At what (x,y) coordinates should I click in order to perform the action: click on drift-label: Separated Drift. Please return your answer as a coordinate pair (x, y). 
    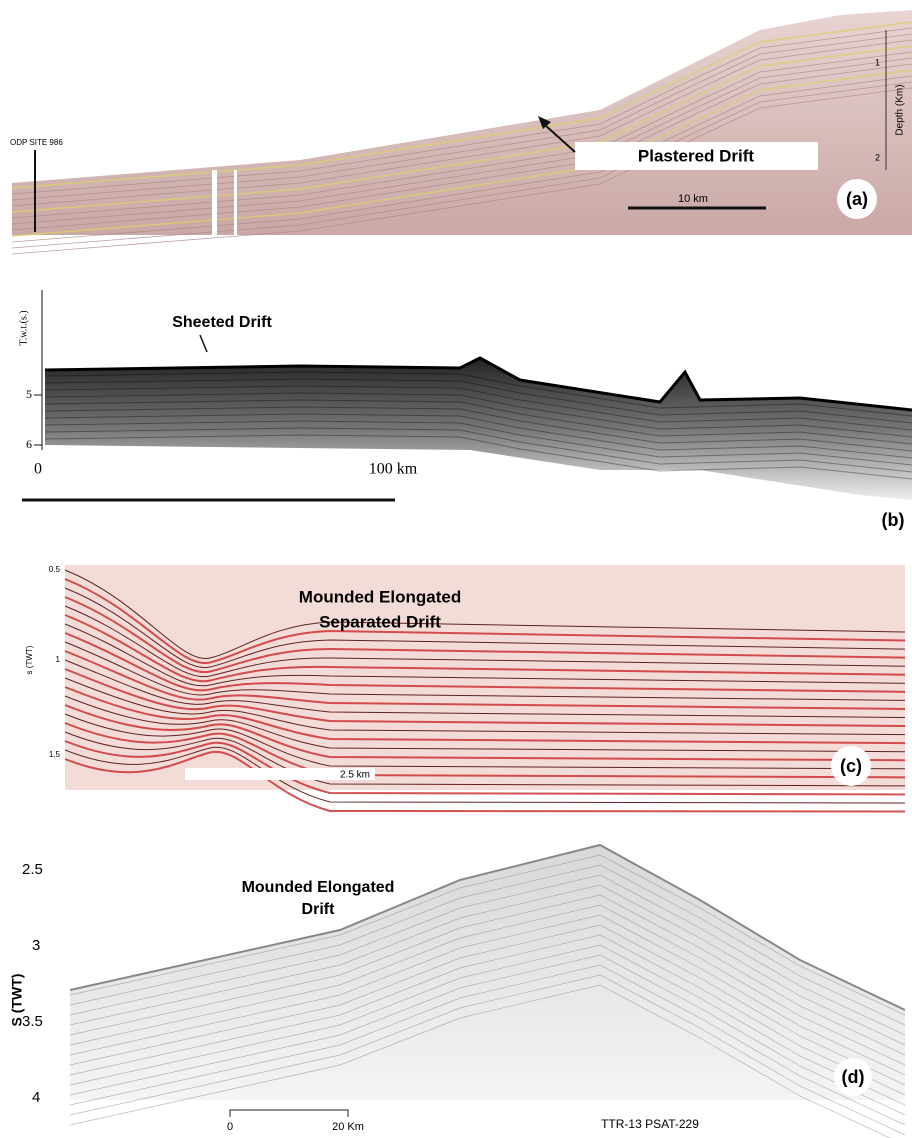
    Looking at the image, I should click on (380, 621).